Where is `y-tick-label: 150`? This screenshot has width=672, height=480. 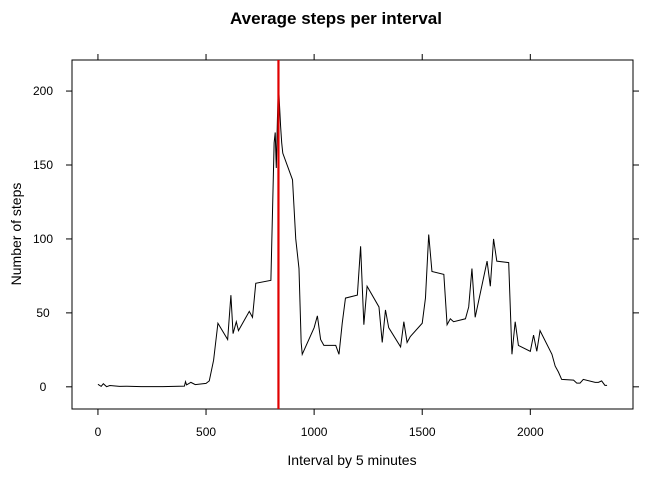 y-tick-label: 150 is located at coordinates (43, 165).